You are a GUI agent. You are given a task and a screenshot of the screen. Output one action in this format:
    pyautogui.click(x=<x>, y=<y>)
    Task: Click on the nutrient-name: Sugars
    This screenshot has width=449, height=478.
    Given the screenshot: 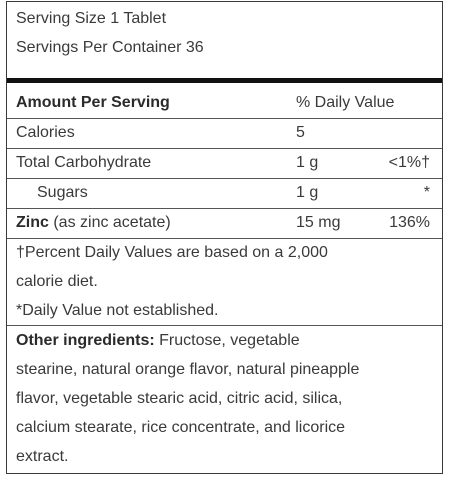 What is the action you would take?
    pyautogui.click(x=62, y=192)
    